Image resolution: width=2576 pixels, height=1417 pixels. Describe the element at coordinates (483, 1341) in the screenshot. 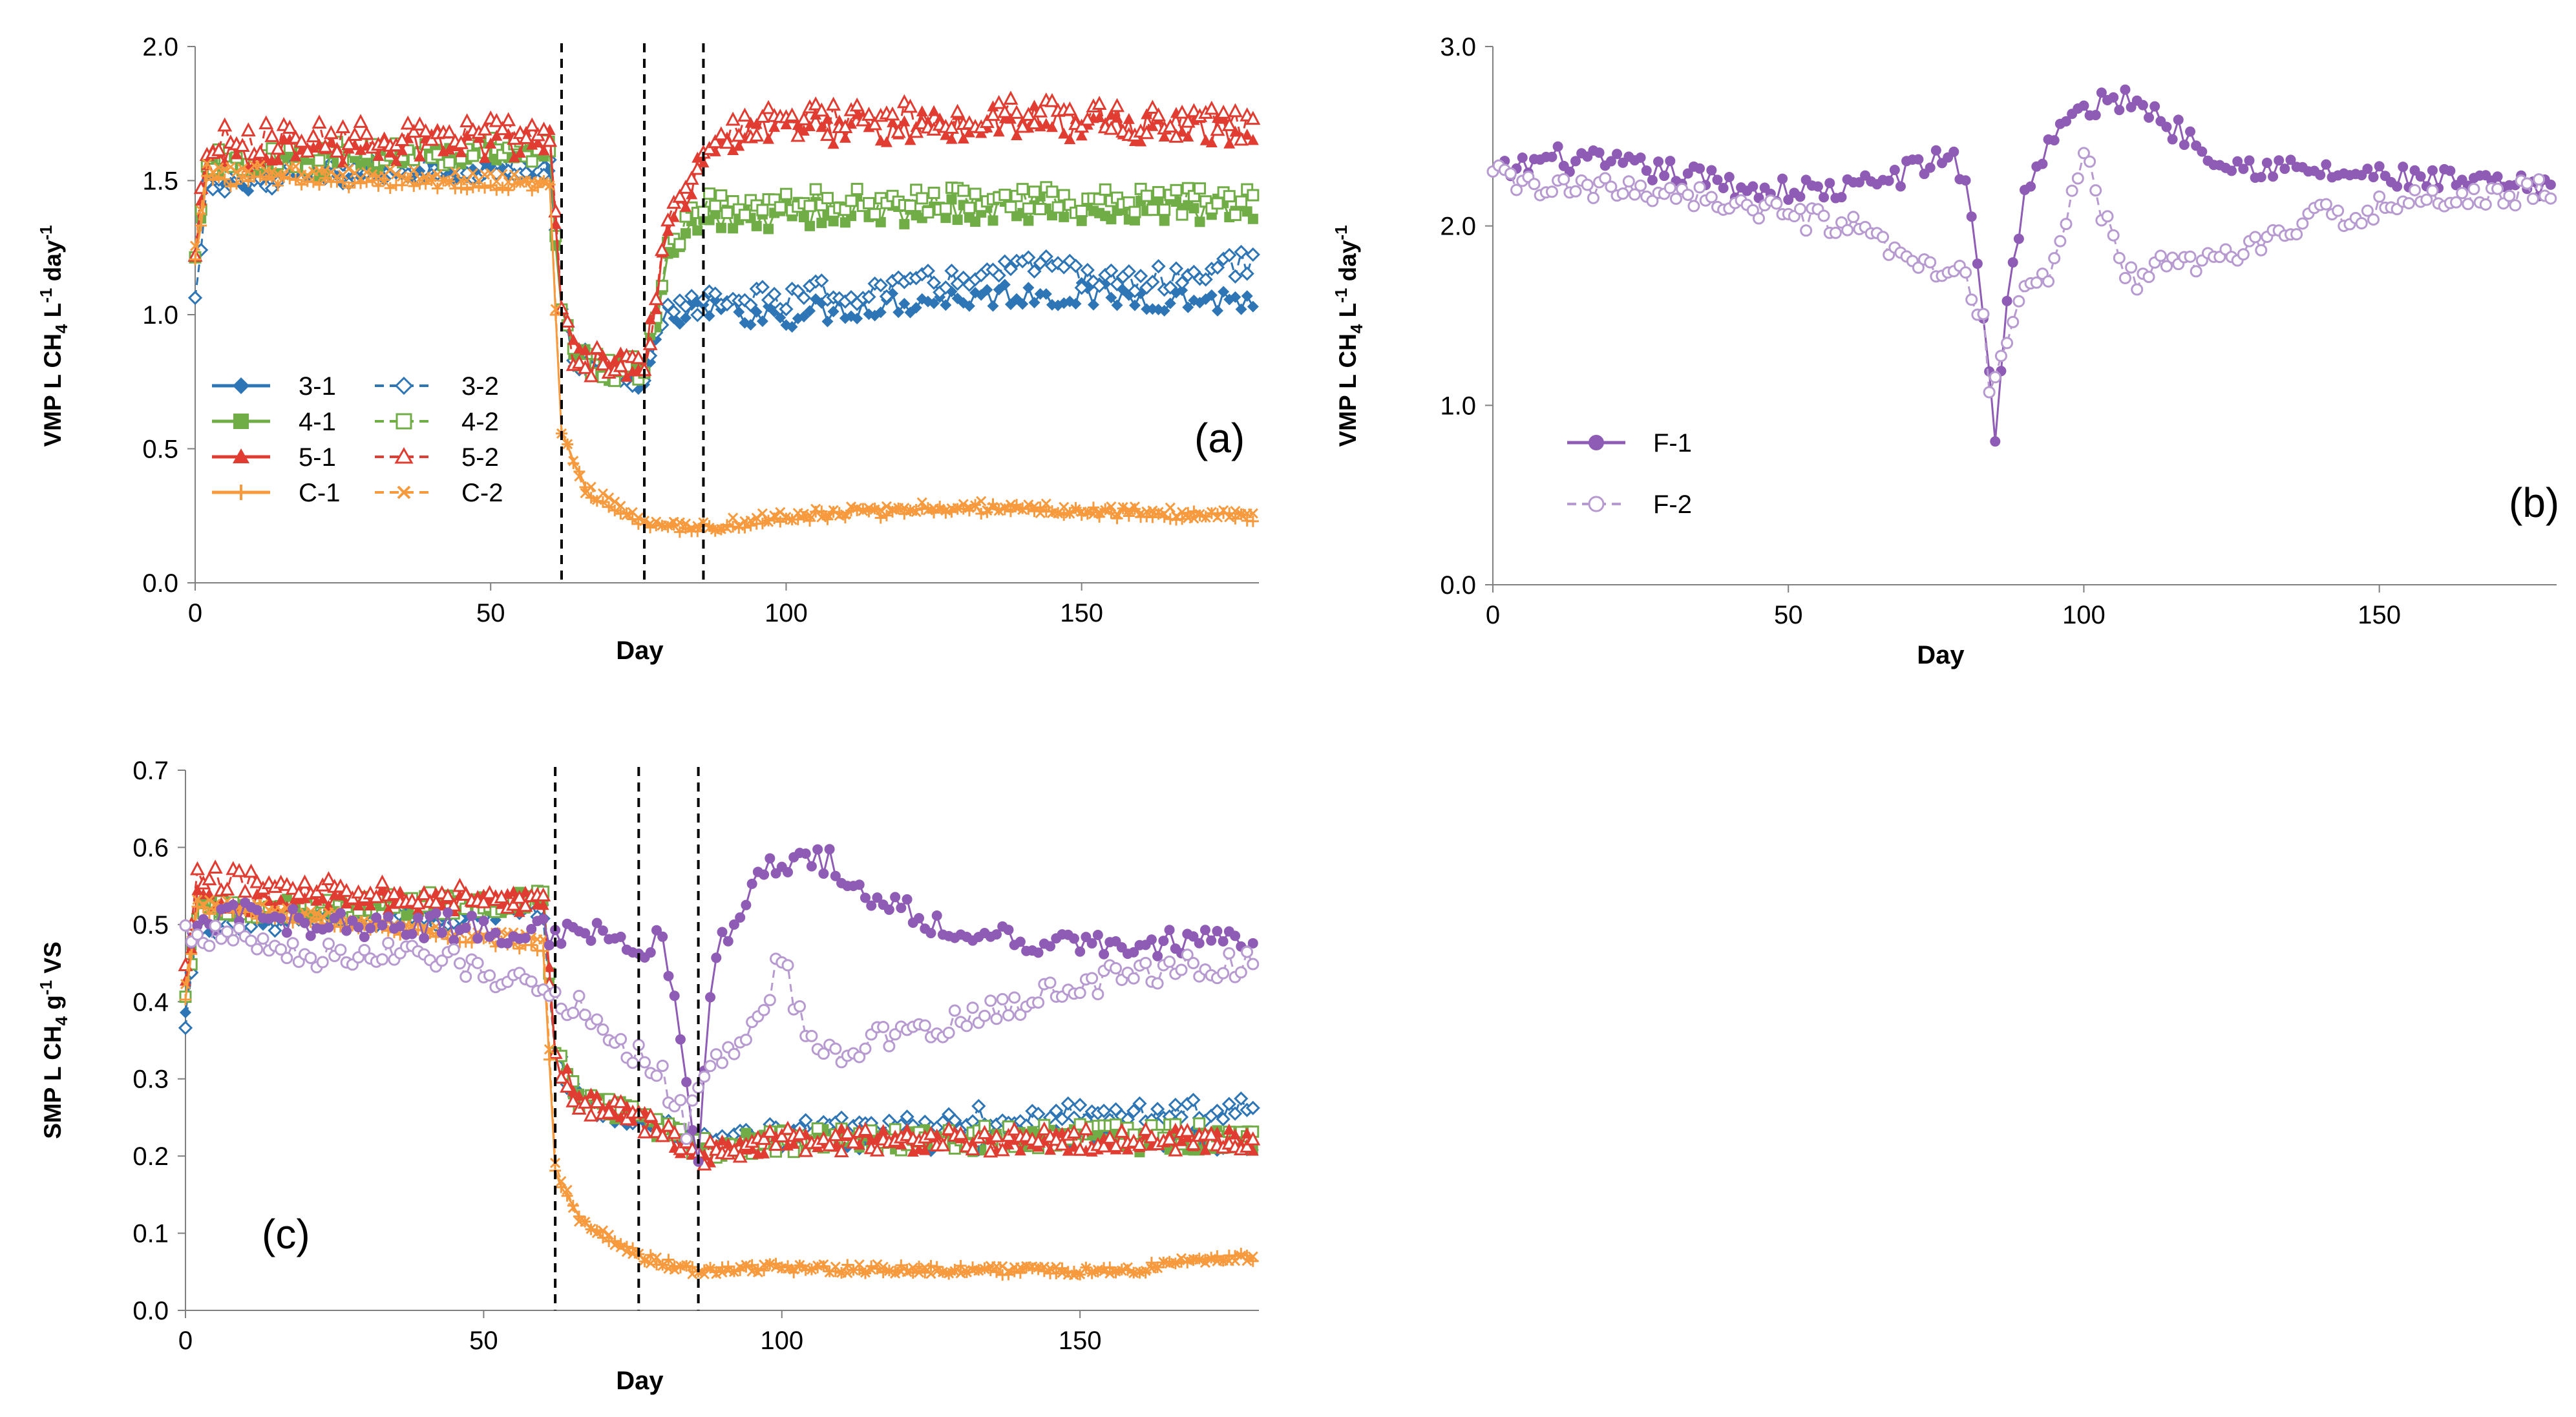

I see `x-tick-label: 50` at that location.